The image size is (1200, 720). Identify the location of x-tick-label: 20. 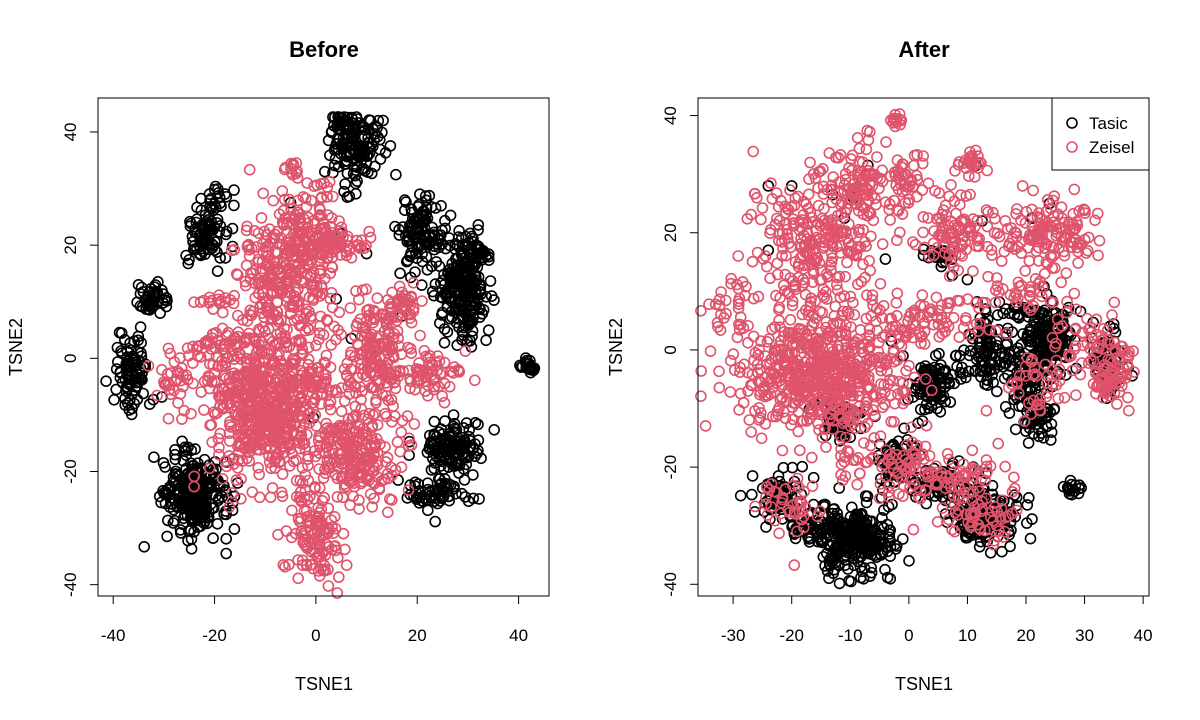
(417, 635).